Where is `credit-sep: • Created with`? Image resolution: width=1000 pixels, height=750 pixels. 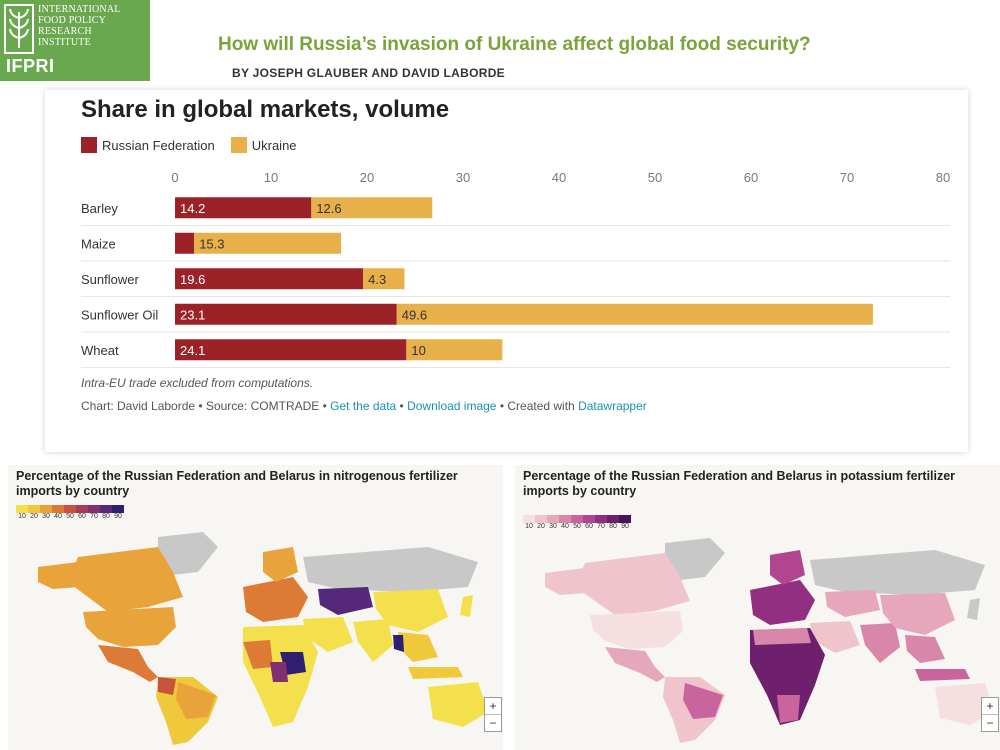 credit-sep: • Created with is located at coordinates (537, 406).